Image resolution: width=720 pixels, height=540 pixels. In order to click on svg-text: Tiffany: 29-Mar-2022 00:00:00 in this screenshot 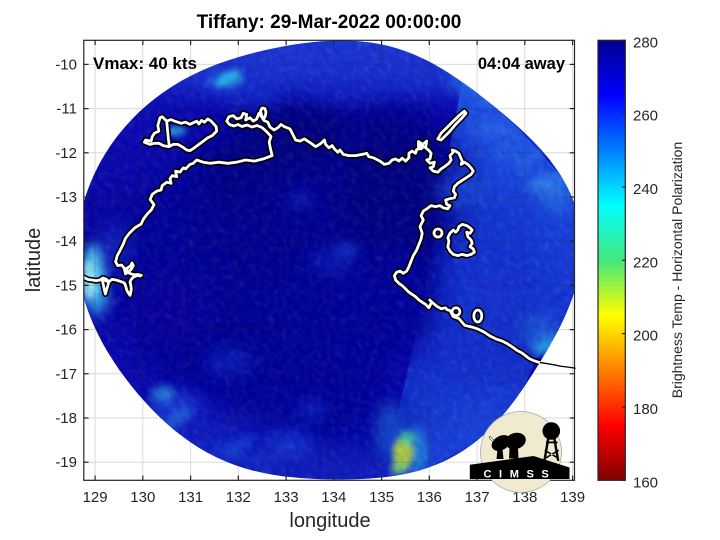, I will do `click(329, 22)`.